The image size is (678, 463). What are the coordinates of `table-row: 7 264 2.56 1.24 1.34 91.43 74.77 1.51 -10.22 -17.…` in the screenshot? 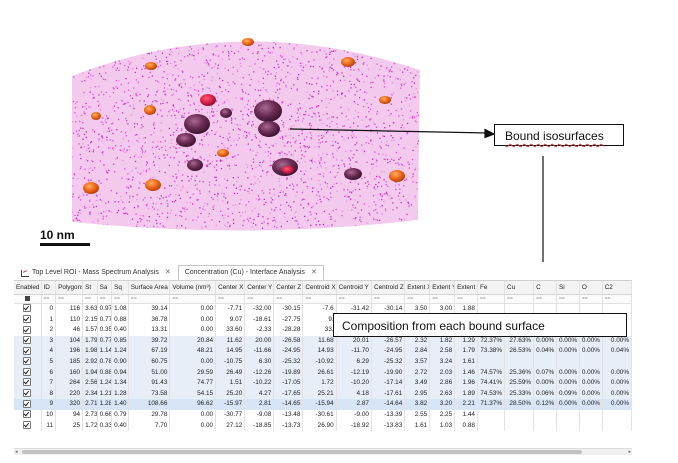 It's located at (323, 383).